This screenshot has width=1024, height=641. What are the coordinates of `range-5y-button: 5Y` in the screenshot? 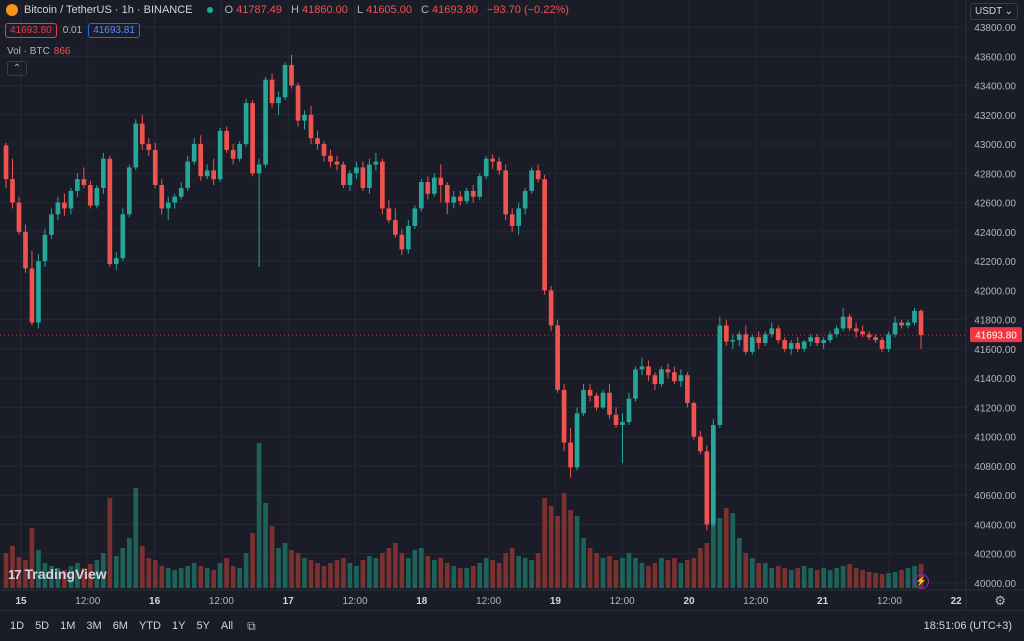 It's located at (203, 626).